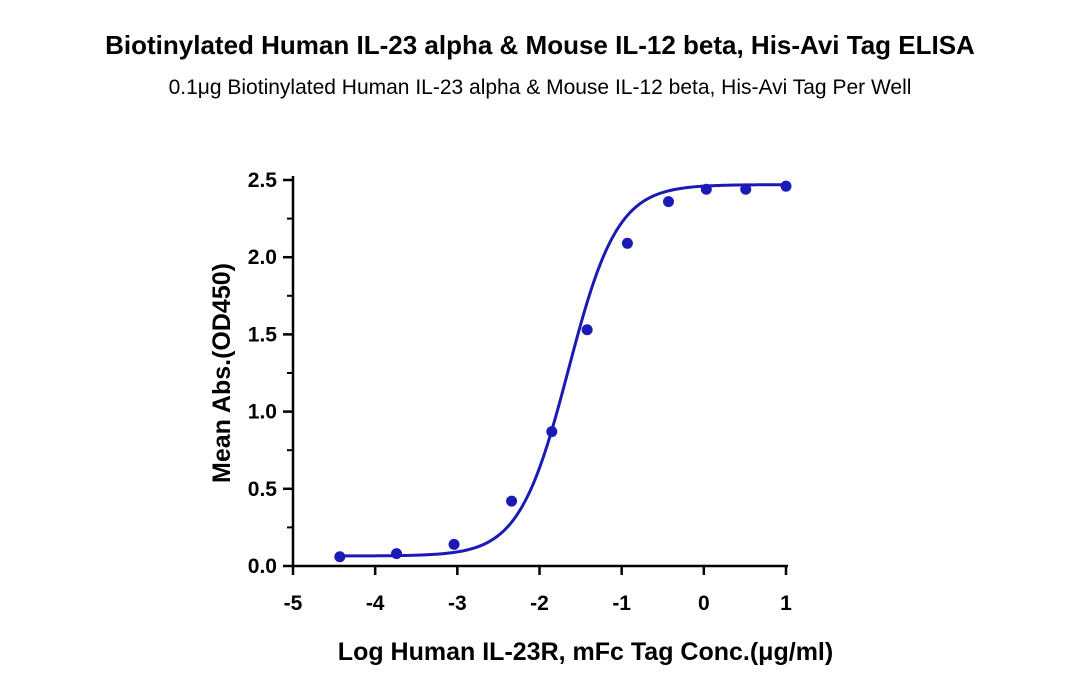 This screenshot has height=694, width=1080. What do you see at coordinates (786, 603) in the screenshot?
I see `x-tick-label: 1` at bounding box center [786, 603].